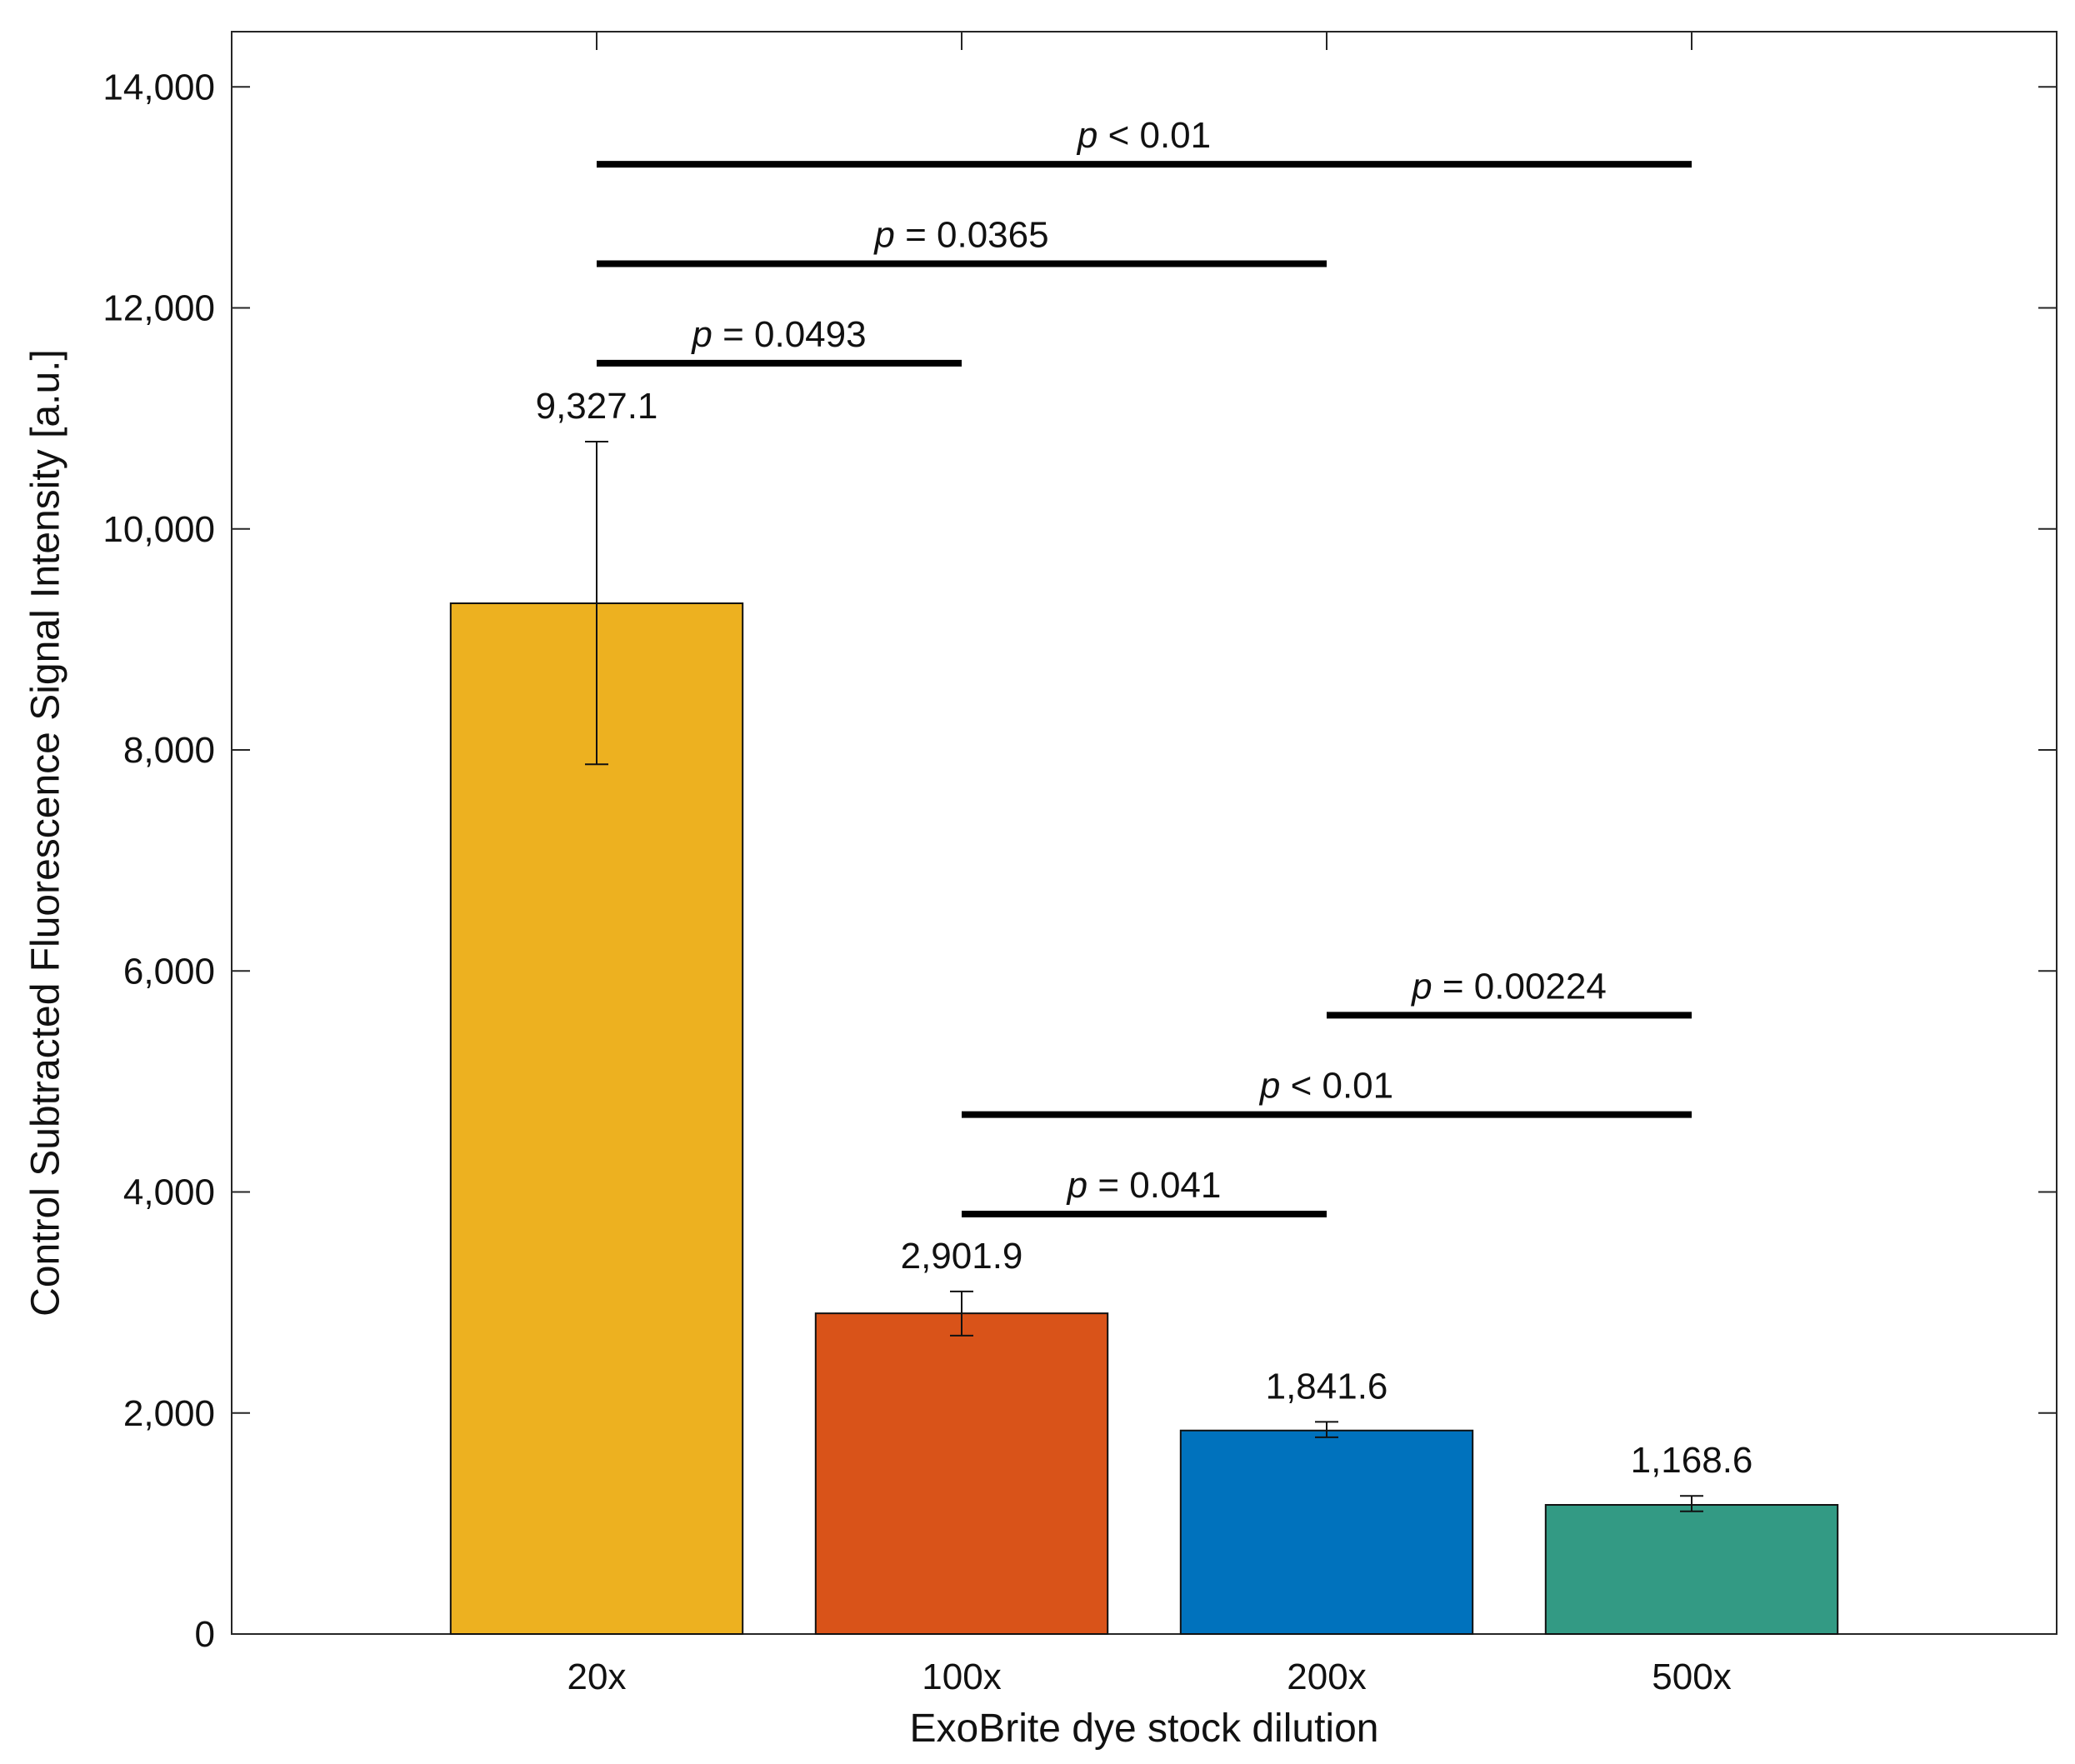 The image size is (2075, 1764). Describe the element at coordinates (961, 1474) in the screenshot. I see `bar-100x` at that location.